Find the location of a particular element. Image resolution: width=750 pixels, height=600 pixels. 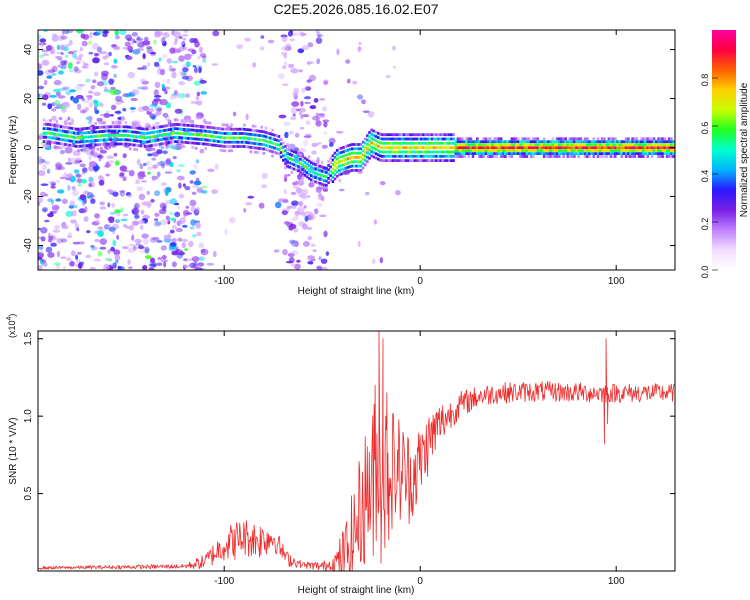

top-x-tick-label: -100 is located at coordinates (224, 281).